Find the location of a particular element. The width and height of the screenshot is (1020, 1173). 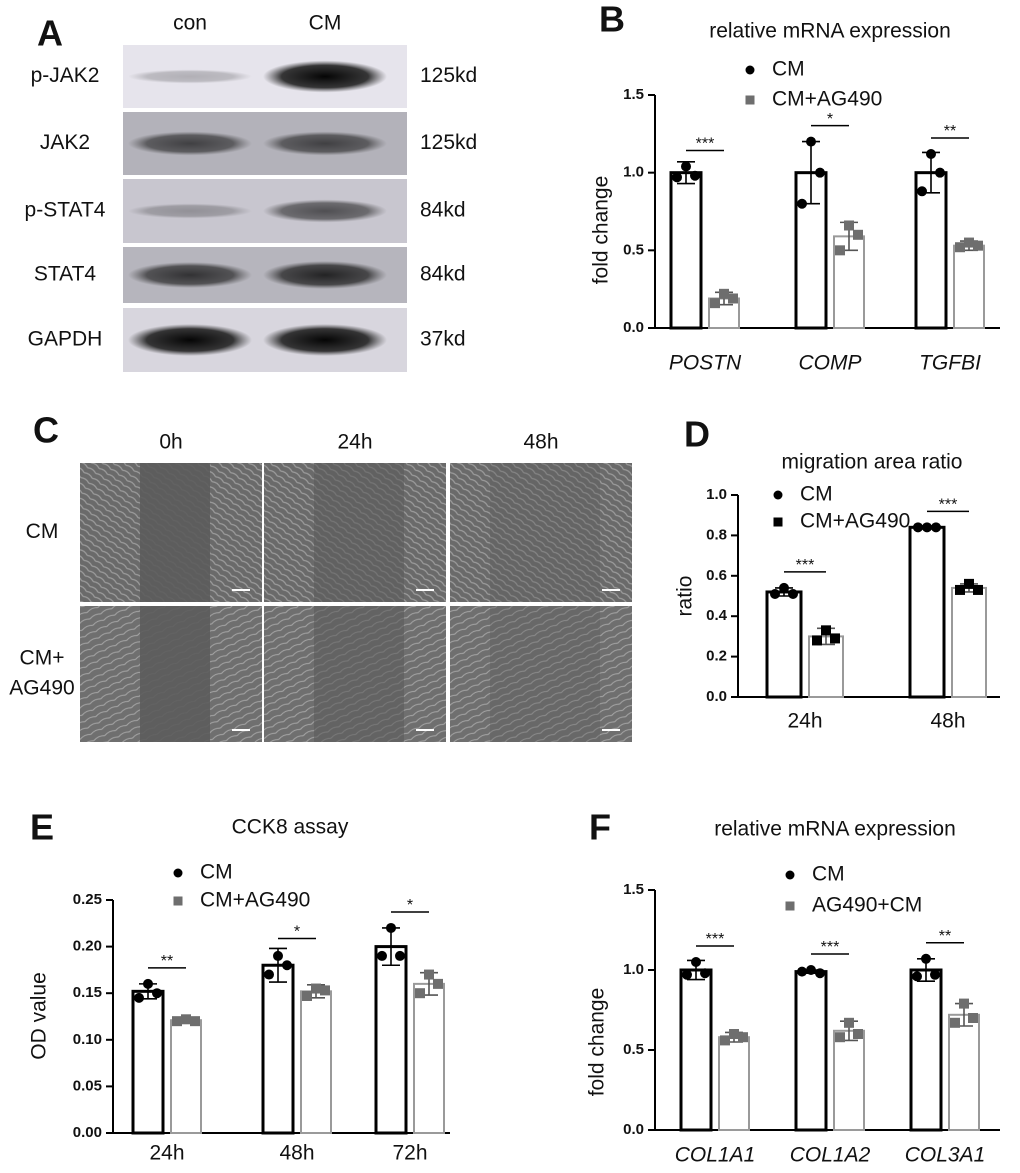

chart-title: migration area ratio is located at coordinates (872, 462).